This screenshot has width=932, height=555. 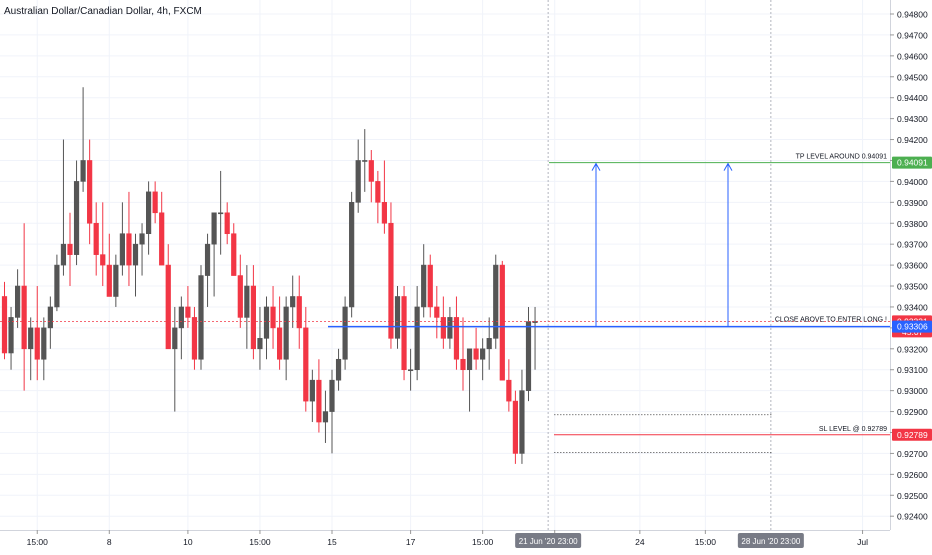 I want to click on price-tick-label: 0.94700, so click(x=912, y=35).